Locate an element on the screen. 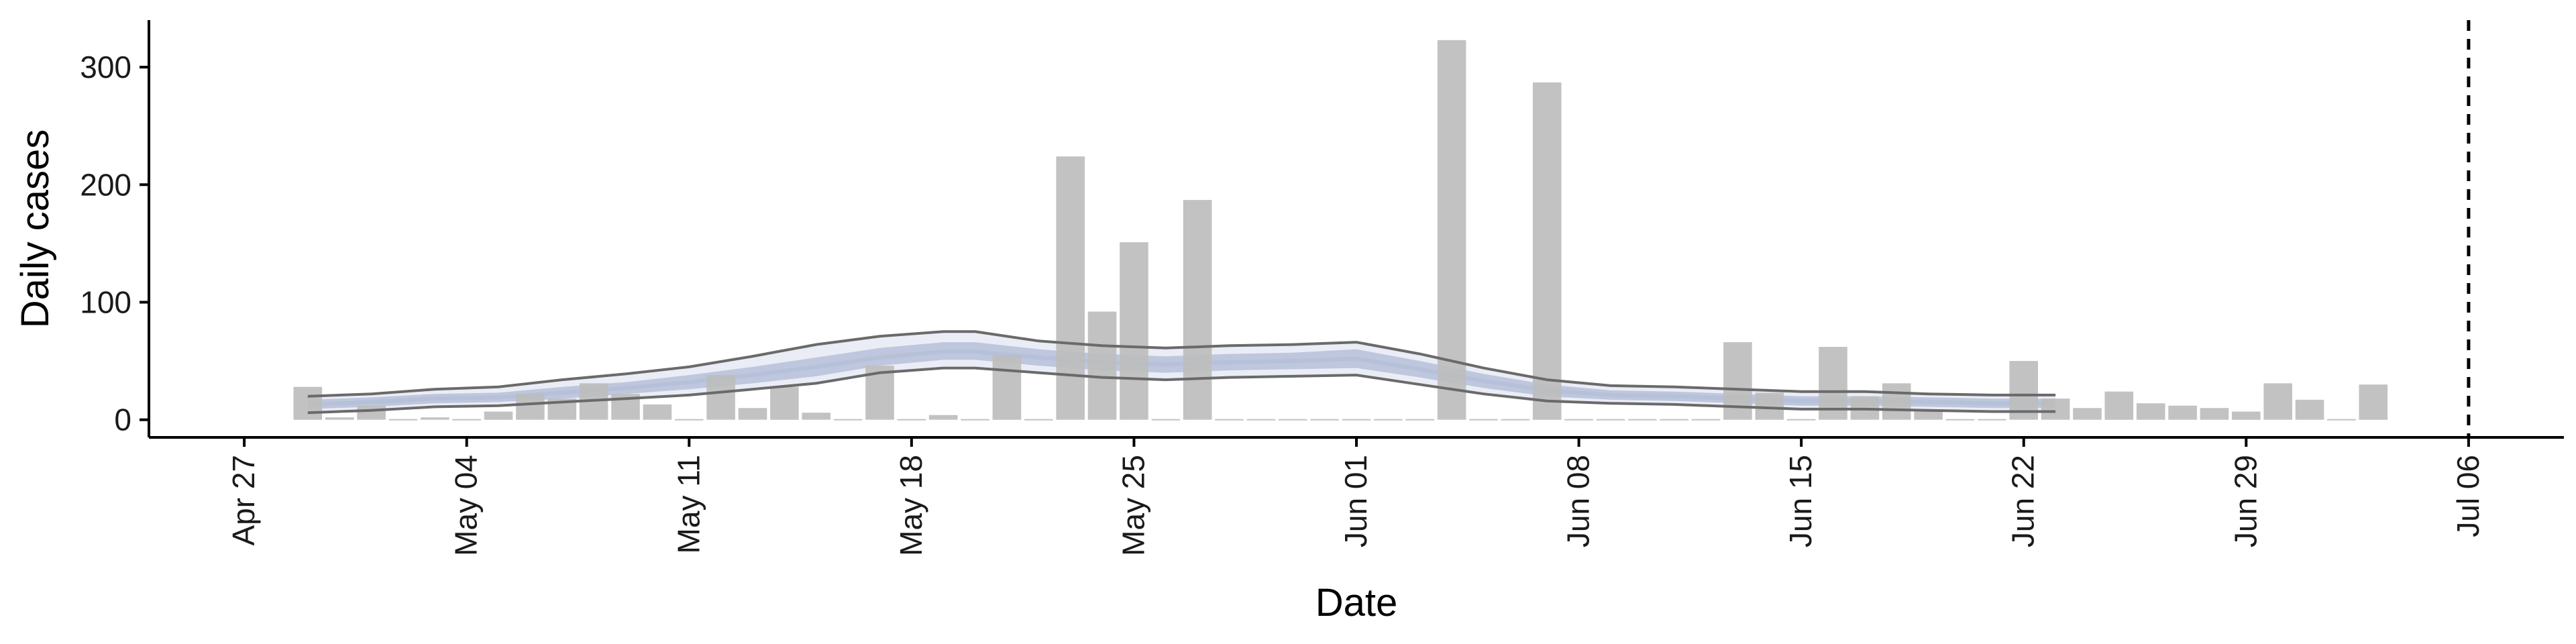  x-tick-label: May 25 is located at coordinates (1133, 505).